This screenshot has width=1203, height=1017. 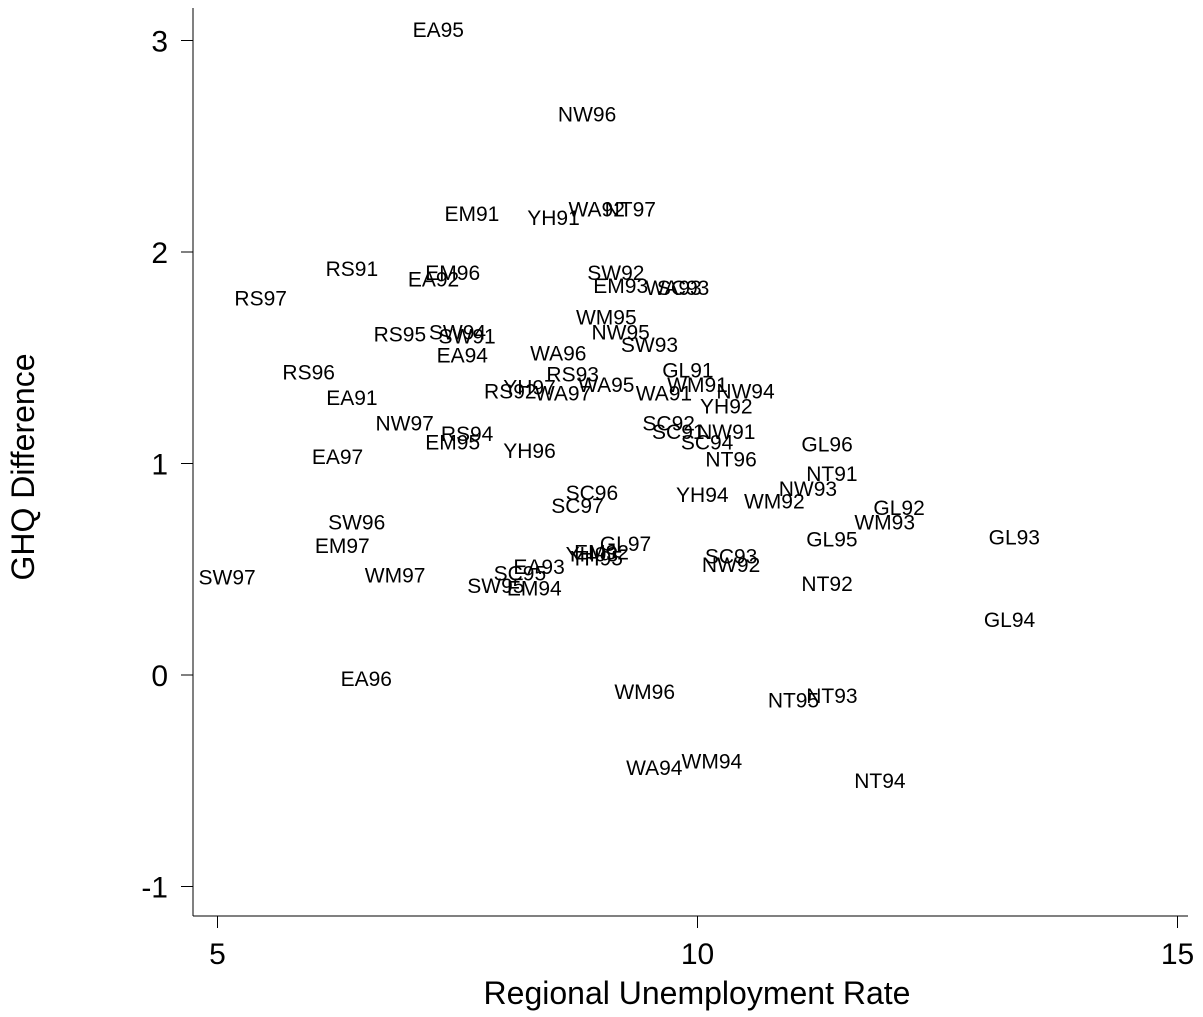 I want to click on point-label-em94: EM94, so click(x=534, y=588).